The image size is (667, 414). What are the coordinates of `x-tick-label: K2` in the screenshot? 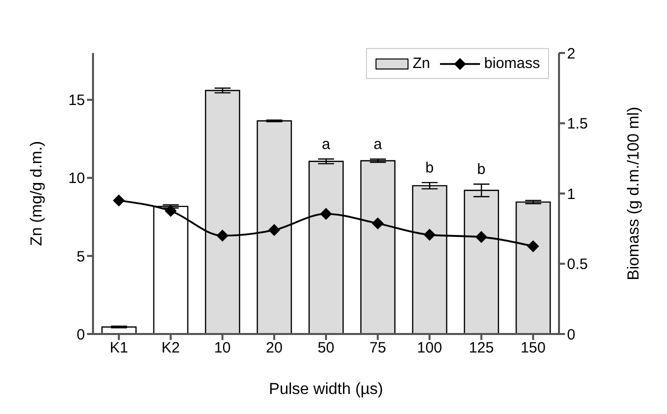 It's located at (170, 348).